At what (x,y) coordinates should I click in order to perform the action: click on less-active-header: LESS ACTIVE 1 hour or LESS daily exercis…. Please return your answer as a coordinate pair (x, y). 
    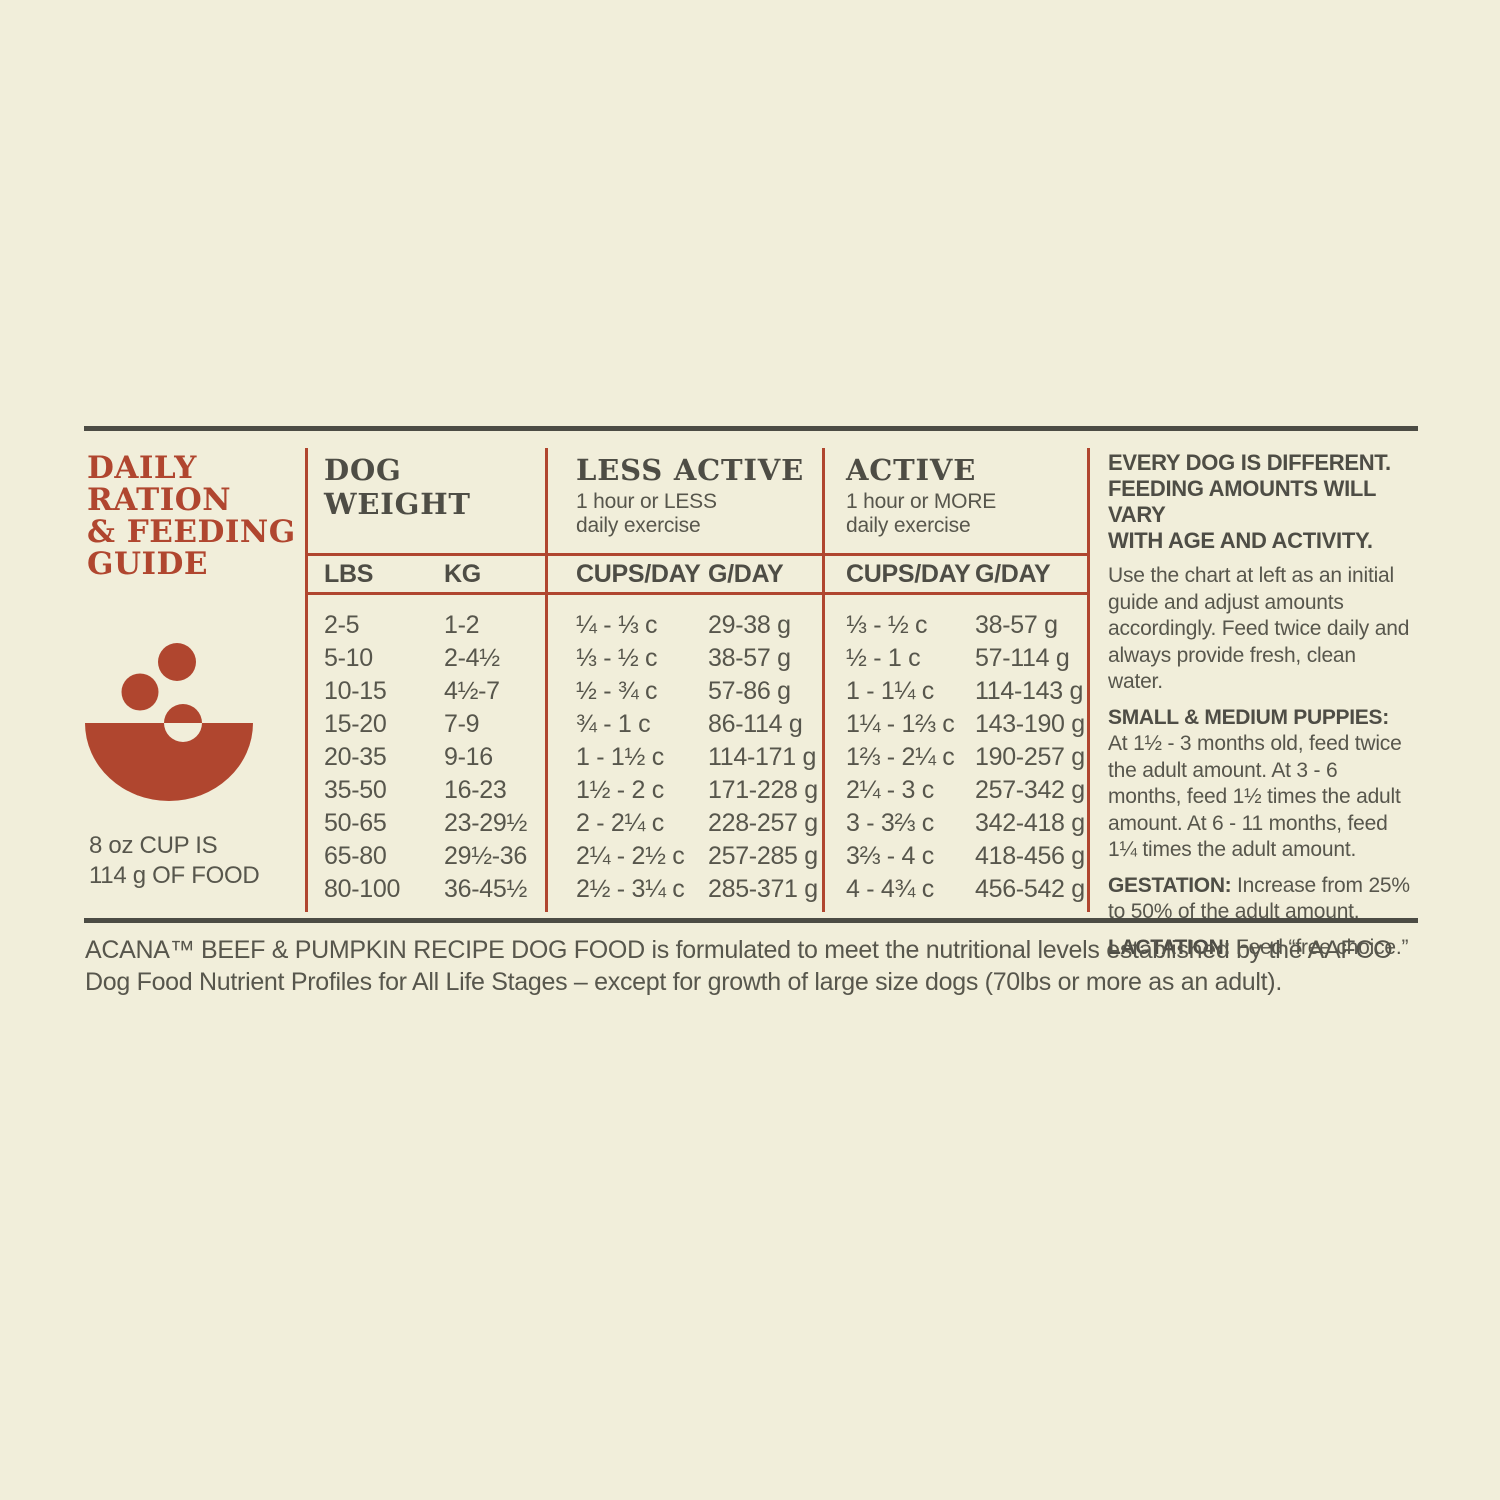
    Looking at the image, I should click on (685, 500).